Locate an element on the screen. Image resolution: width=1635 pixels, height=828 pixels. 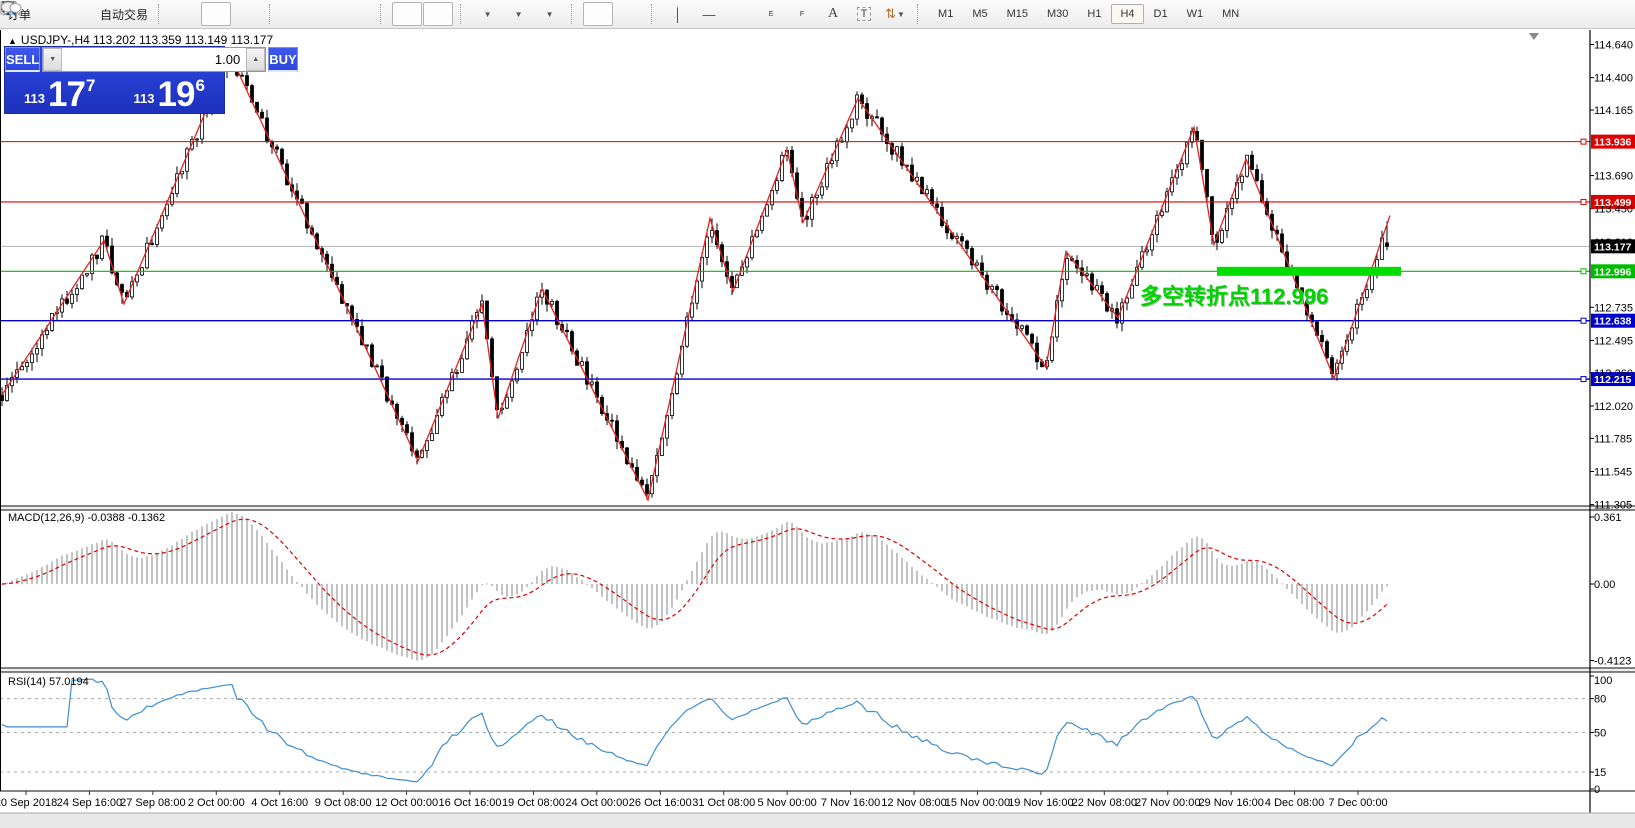
vertical-line-button: │ is located at coordinates (678, 14).